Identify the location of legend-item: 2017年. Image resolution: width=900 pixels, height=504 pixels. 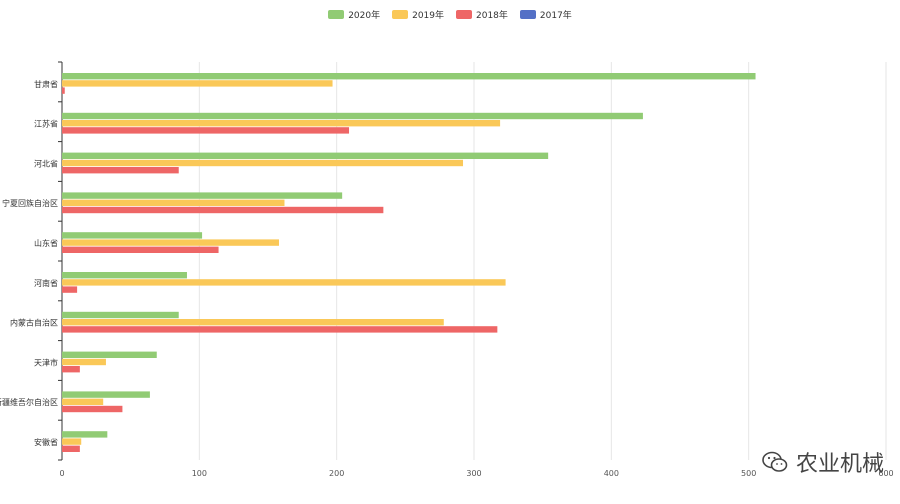
(545, 14).